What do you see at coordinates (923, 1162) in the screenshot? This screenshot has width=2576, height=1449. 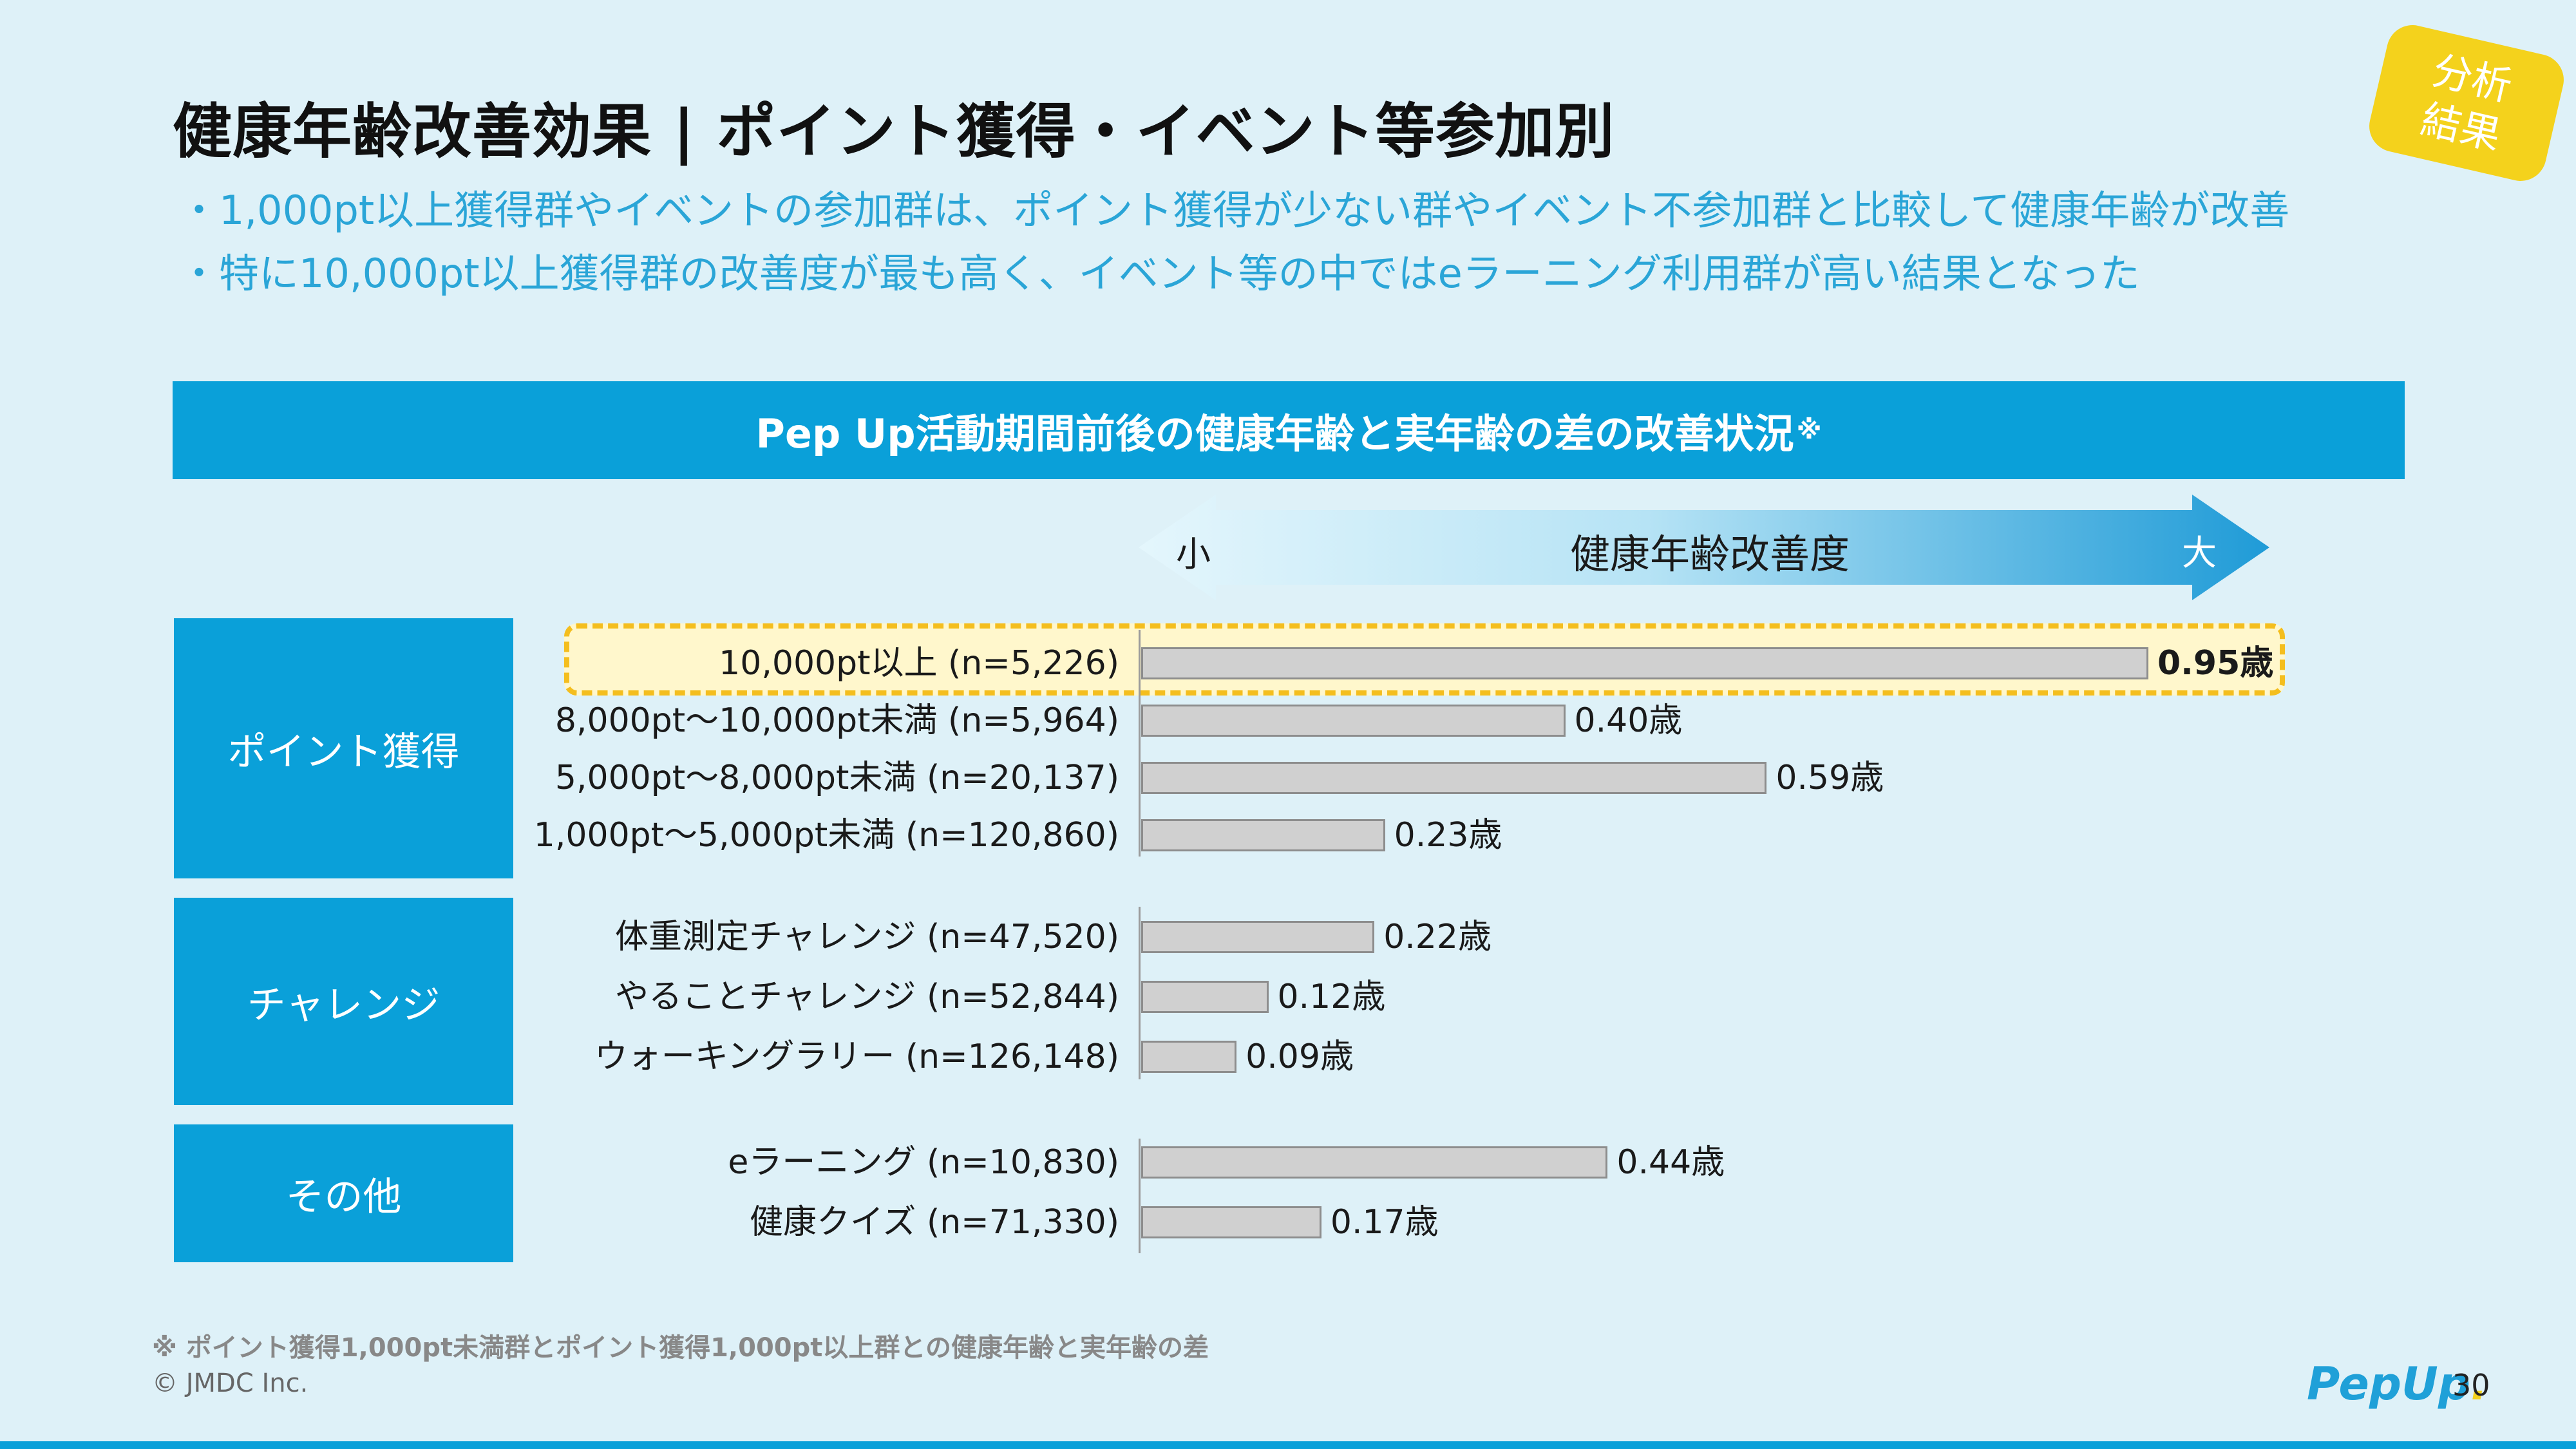 I see `category-label: eラーニング (n=10,830)` at bounding box center [923, 1162].